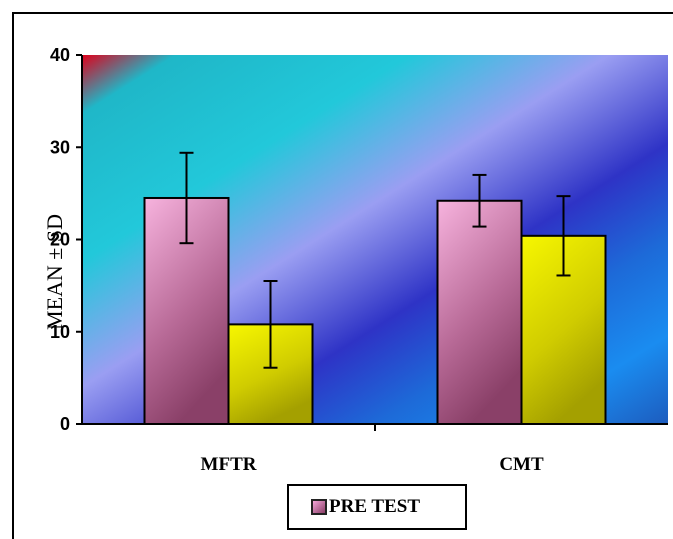 The width and height of the screenshot is (673, 539). Describe the element at coordinates (54, 272) in the screenshot. I see `y-axis-title: MEAN ± SD` at that location.